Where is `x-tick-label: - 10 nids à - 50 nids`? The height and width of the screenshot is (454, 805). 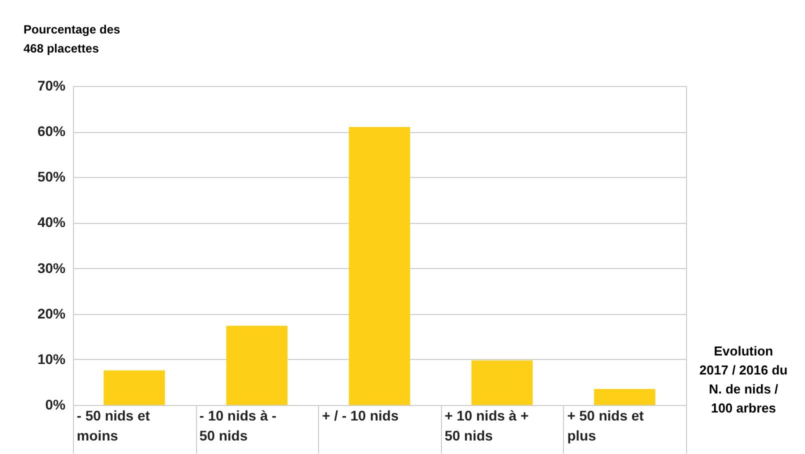
x-tick-label: - 10 nids à - 50 nids is located at coordinates (238, 426).